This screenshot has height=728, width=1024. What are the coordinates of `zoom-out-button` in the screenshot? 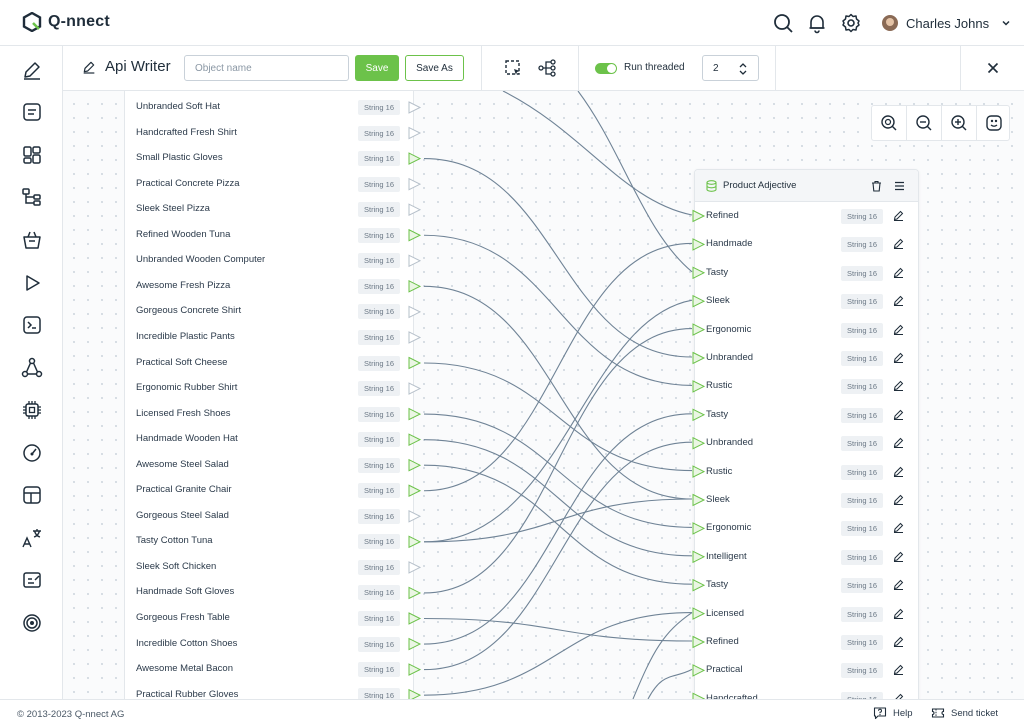 It's located at (924, 123).